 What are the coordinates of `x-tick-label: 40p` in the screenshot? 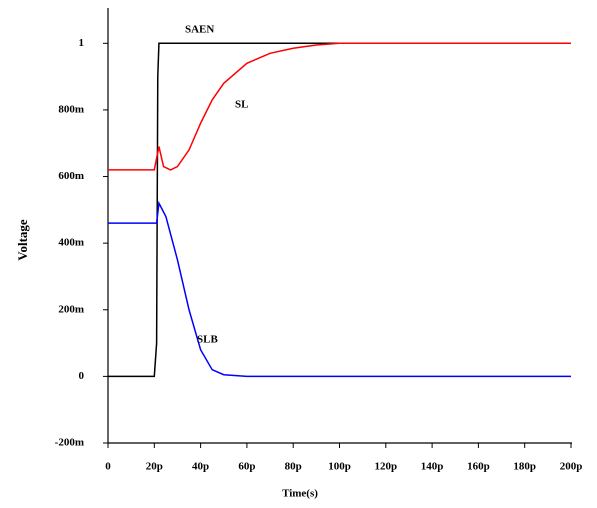 It's located at (200, 467).